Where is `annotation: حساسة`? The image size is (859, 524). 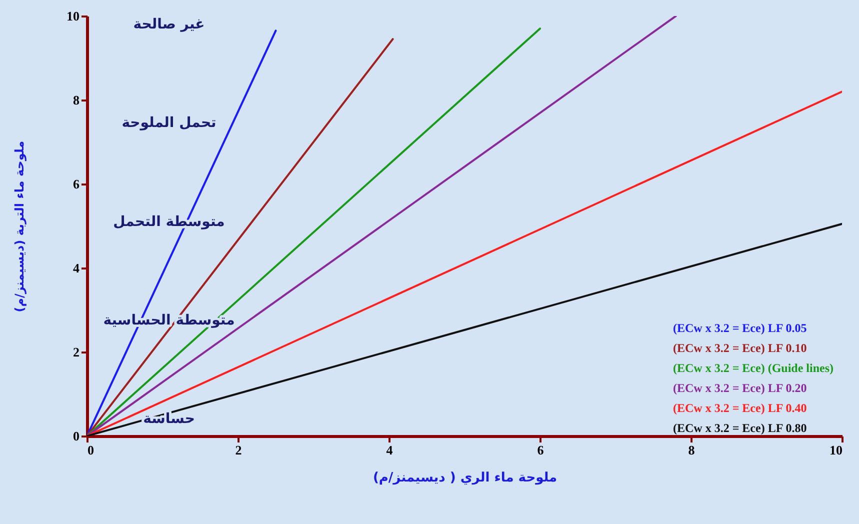 annotation: حساسة is located at coordinates (169, 419).